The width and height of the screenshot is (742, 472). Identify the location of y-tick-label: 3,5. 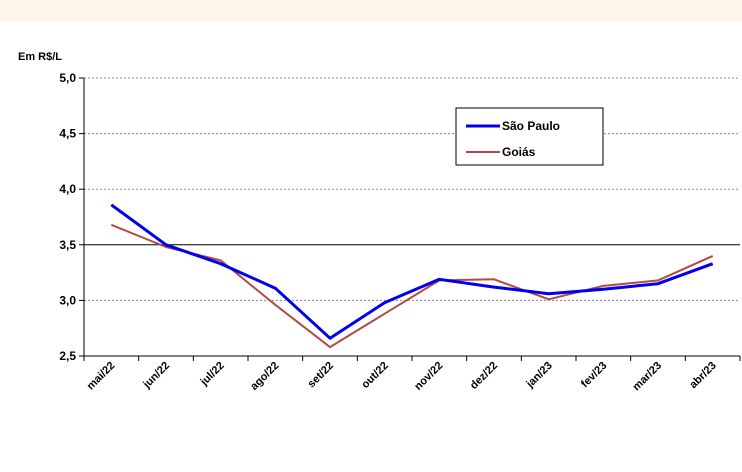
(67, 245).